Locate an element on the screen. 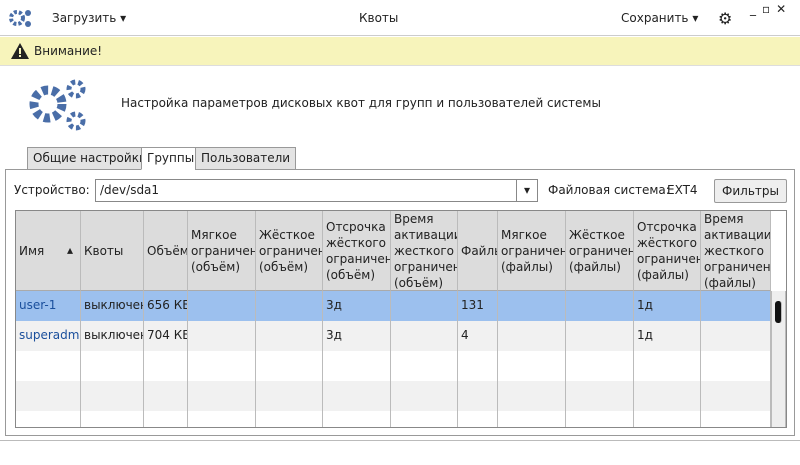  column-header: Мягкое ограничение (файлы) is located at coordinates (532, 251).